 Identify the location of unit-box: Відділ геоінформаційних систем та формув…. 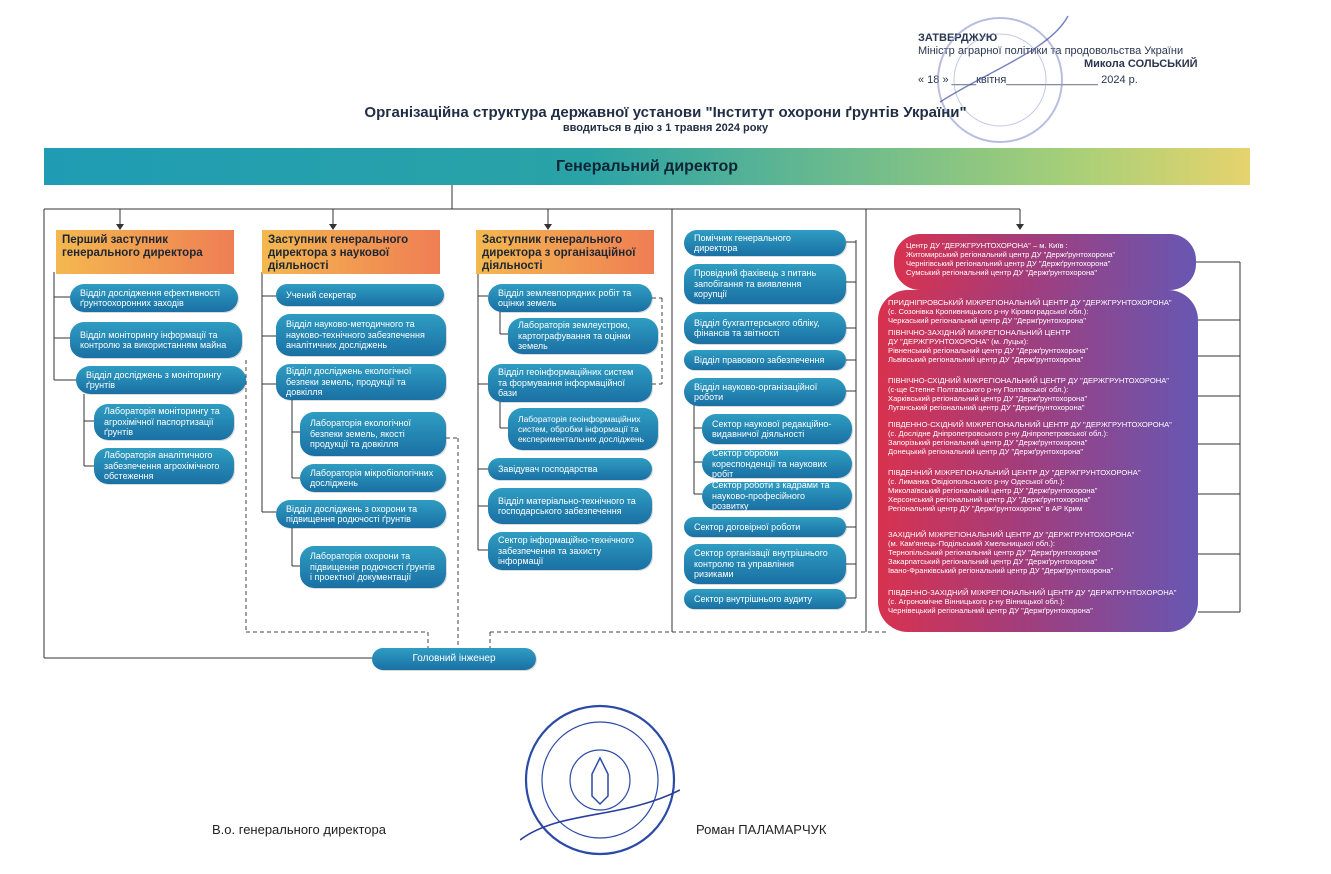
(570, 383).